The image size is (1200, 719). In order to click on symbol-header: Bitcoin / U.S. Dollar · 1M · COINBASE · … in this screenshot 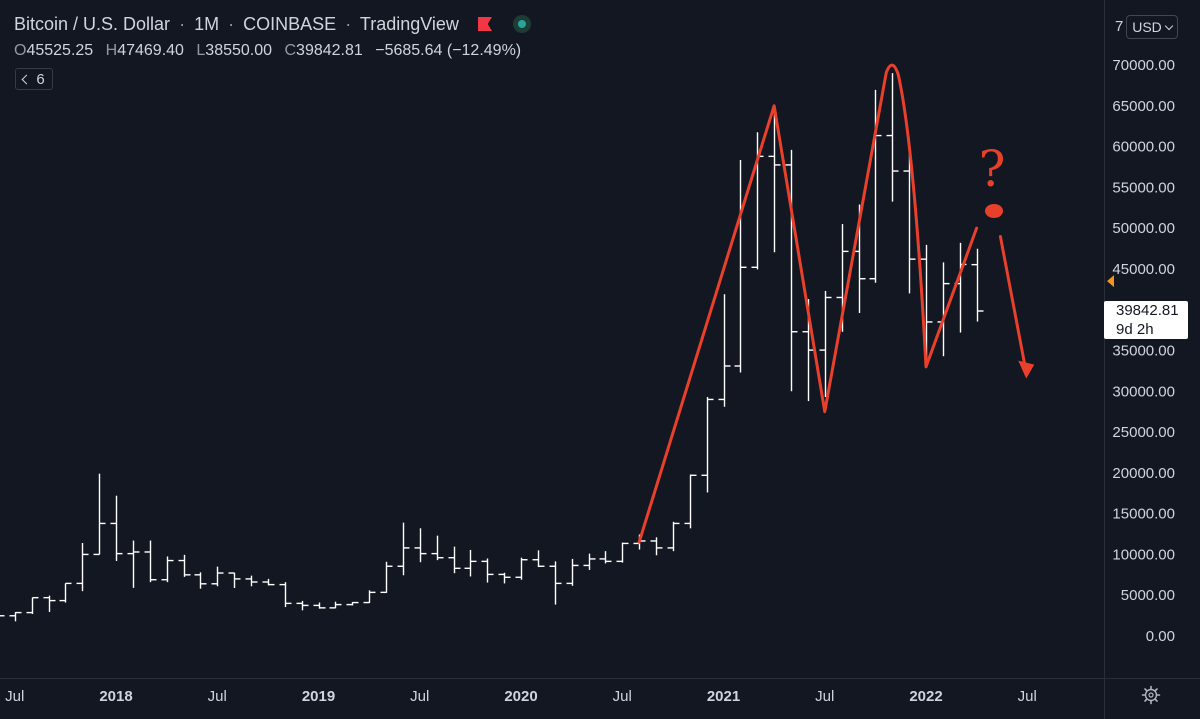, I will do `click(272, 24)`.